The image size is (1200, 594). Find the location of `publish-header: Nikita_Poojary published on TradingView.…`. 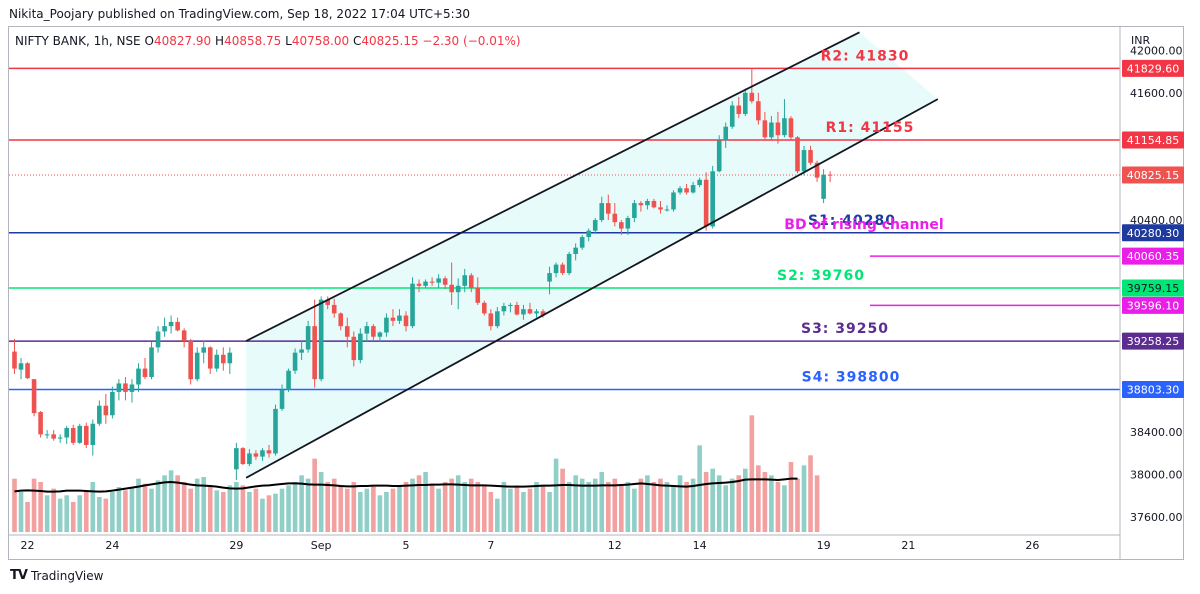

publish-header: Nikita_Poojary published on TradingView.… is located at coordinates (600, 13).